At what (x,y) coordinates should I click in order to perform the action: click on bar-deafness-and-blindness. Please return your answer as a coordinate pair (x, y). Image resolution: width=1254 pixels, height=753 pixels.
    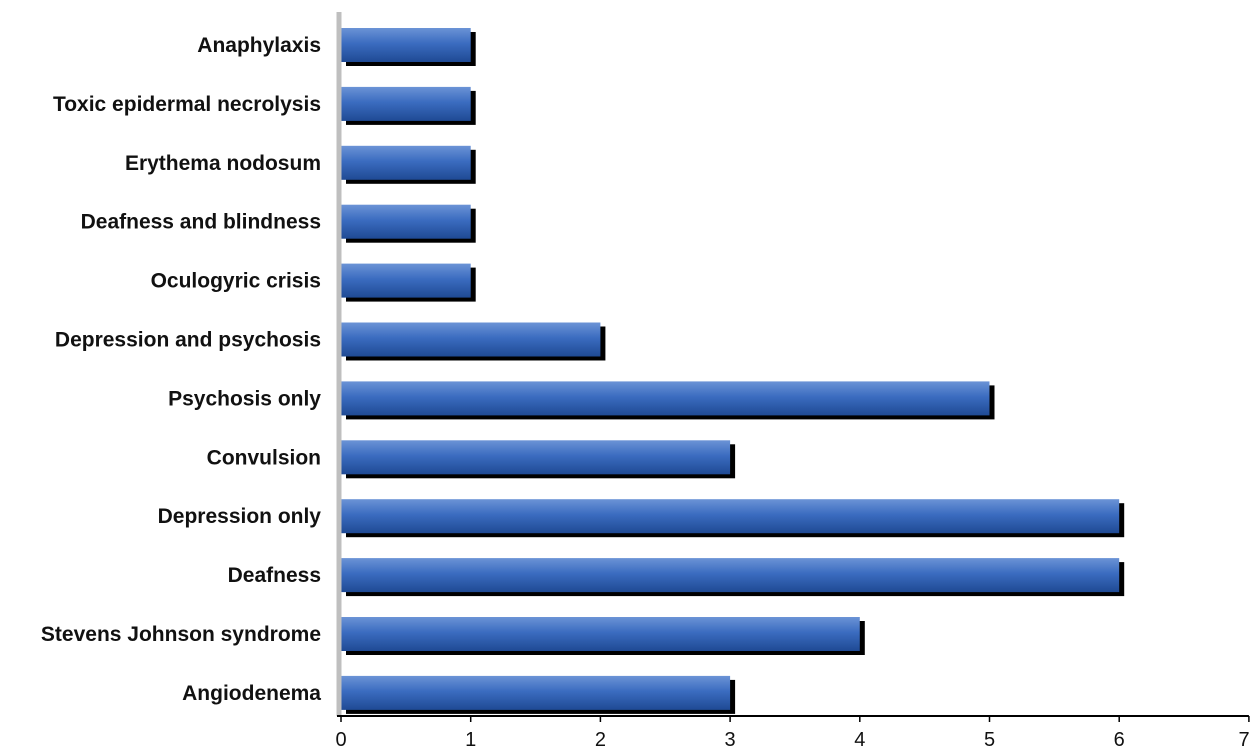
    Looking at the image, I should click on (406, 221).